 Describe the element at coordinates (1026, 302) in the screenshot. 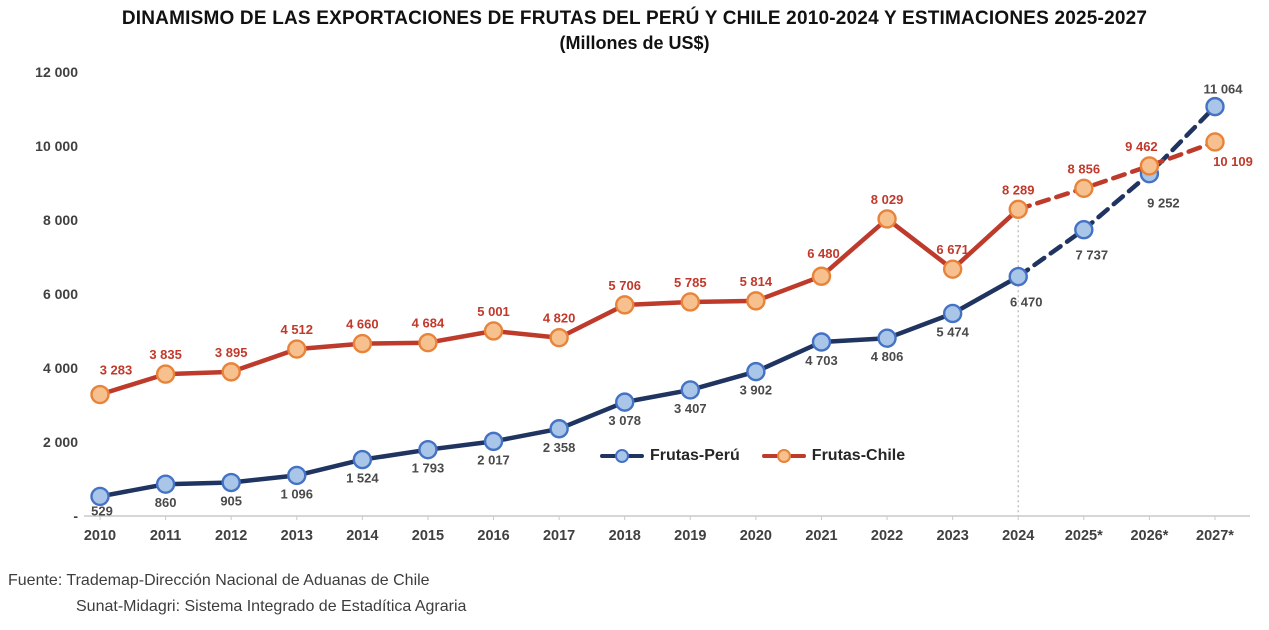

I see `peru-data-label: 6 470` at that location.